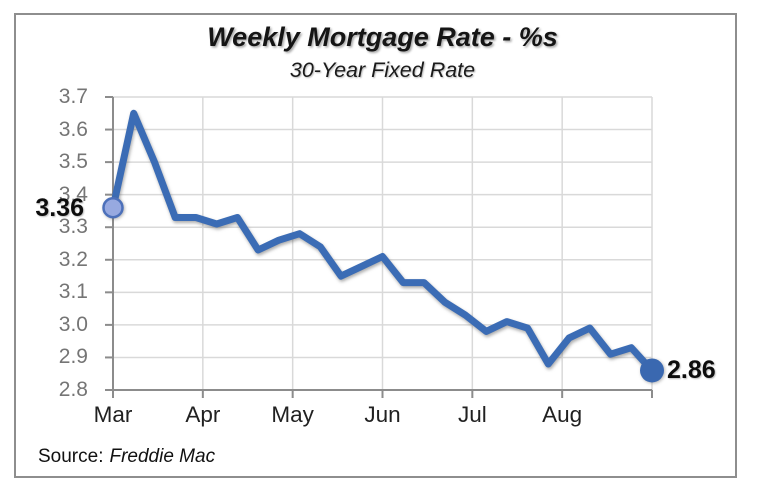 This screenshot has width=758, height=494. I want to click on x-axis-month-label: Aug, so click(562, 414).